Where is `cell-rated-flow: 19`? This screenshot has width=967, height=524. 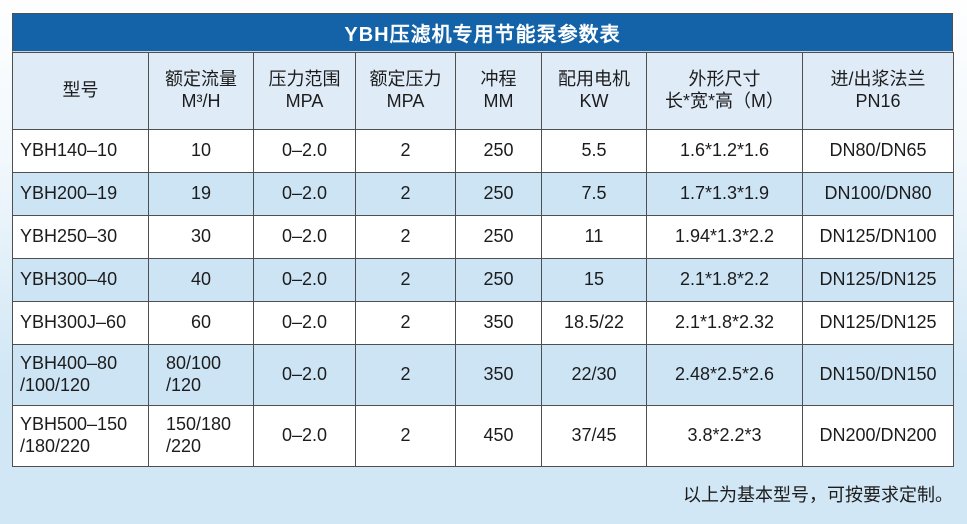
cell-rated-flow: 19 is located at coordinates (201, 194).